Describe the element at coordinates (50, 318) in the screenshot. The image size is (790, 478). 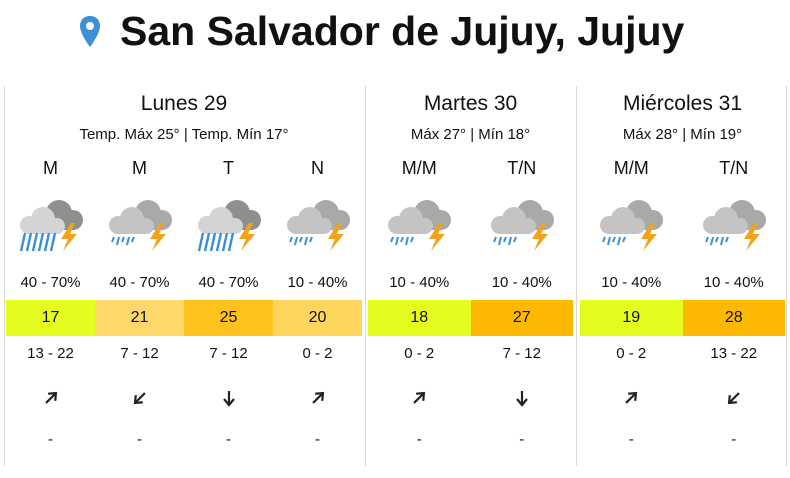
I see `temperature: 17` at that location.